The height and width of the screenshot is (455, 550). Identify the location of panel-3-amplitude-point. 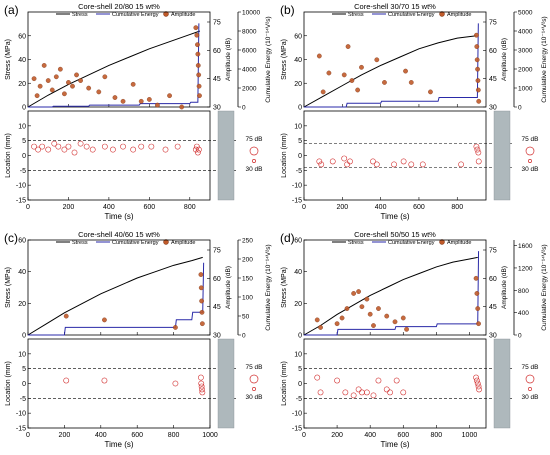
(175, 327).